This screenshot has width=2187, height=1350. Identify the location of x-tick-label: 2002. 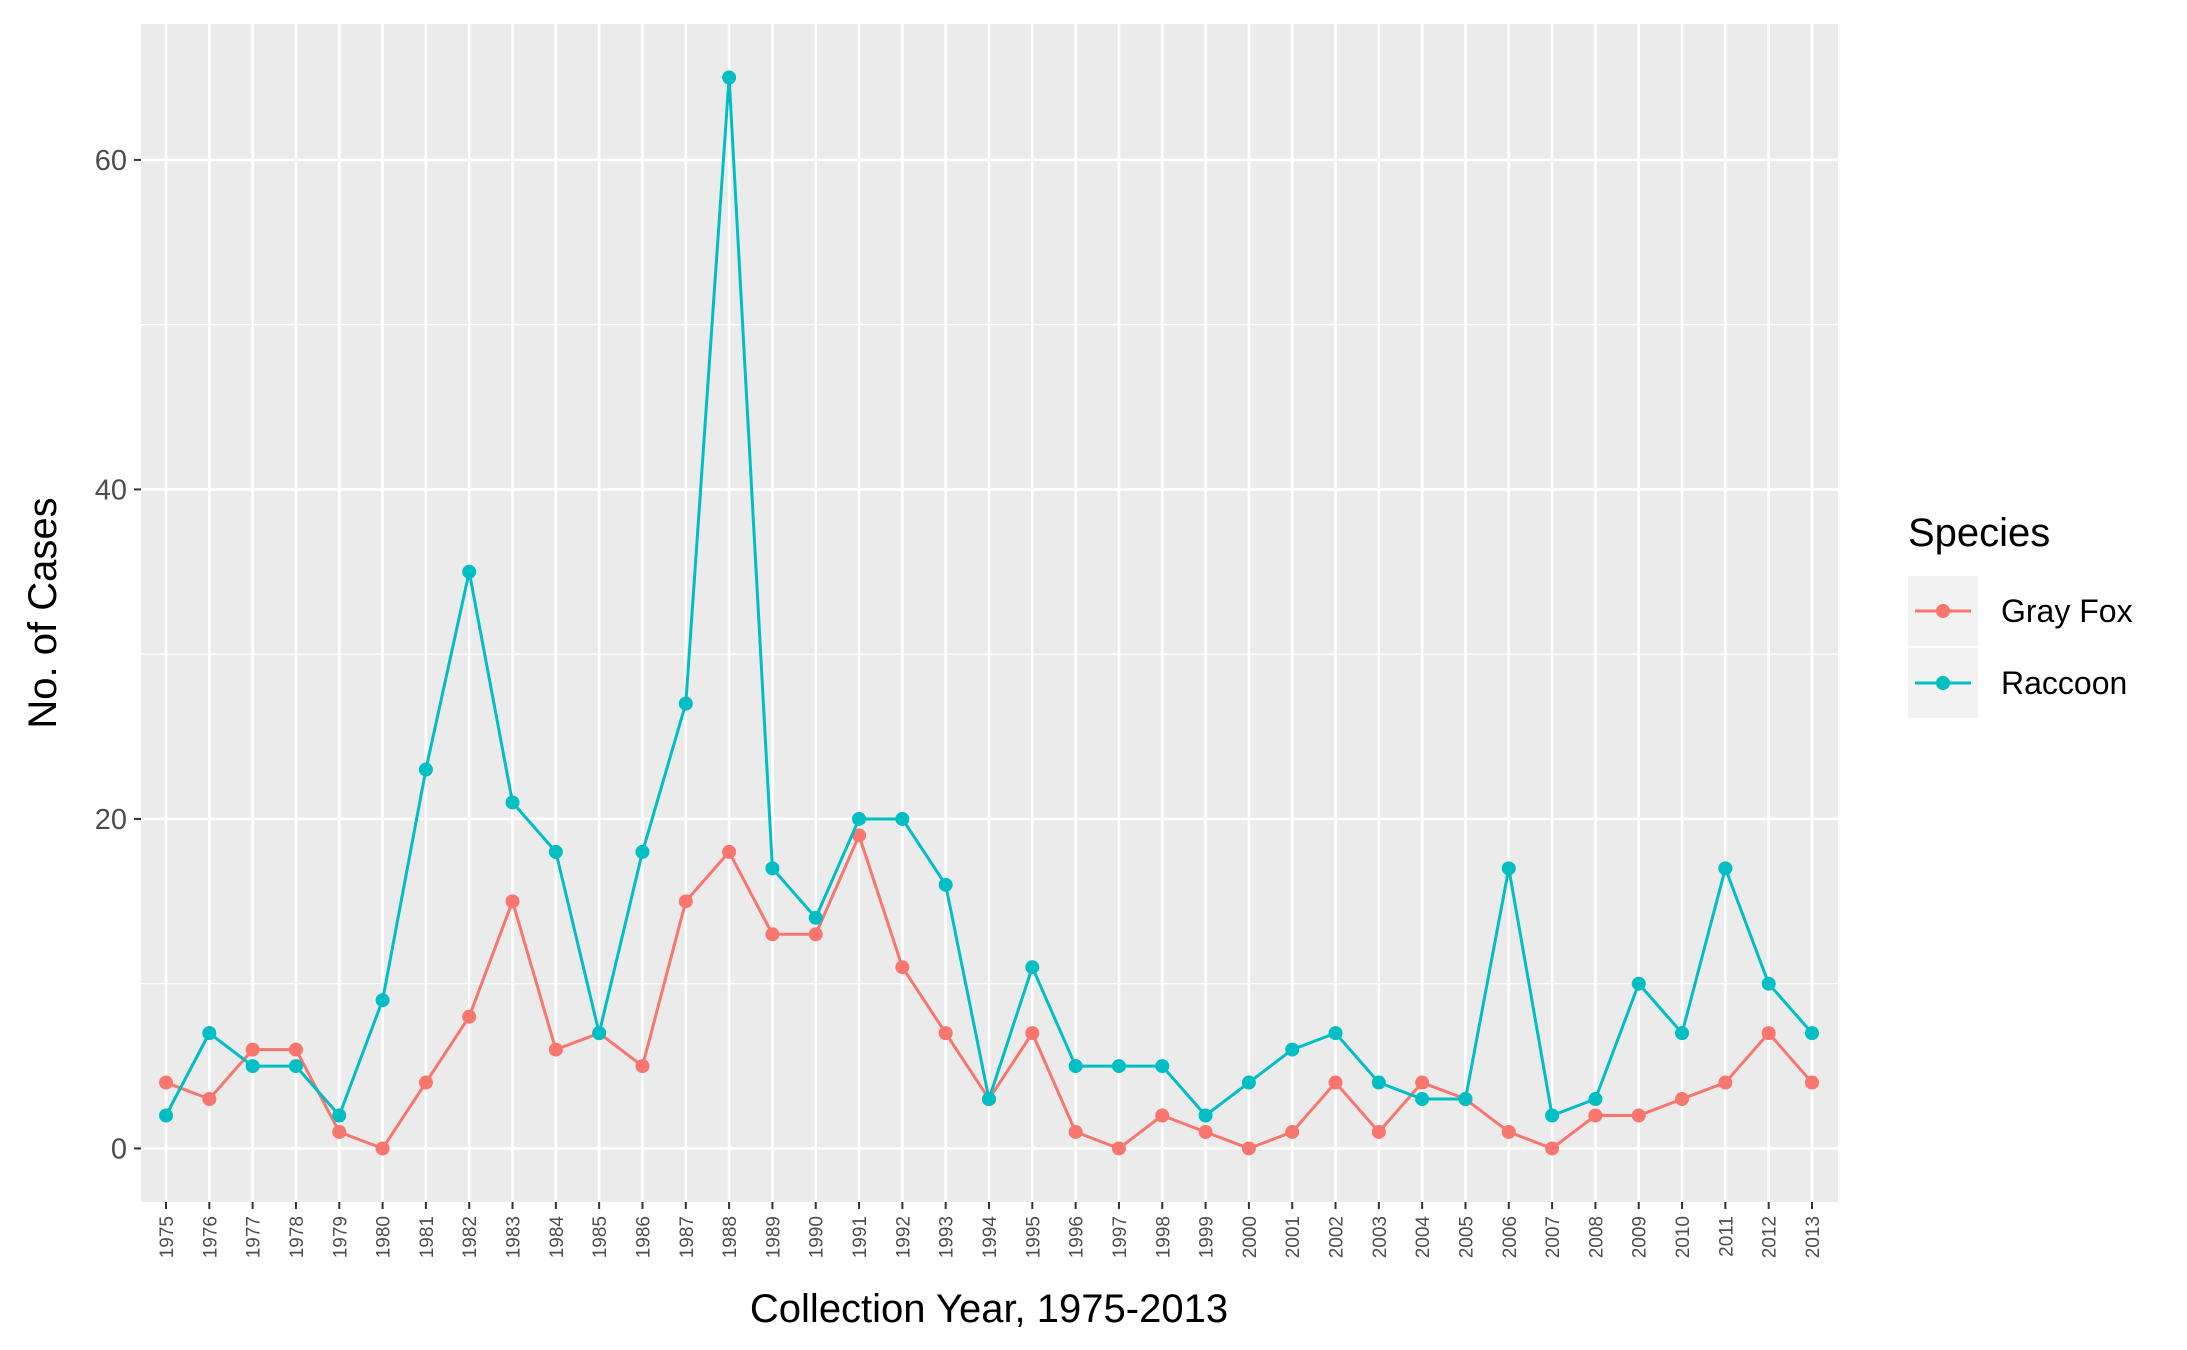
(1337, 1237).